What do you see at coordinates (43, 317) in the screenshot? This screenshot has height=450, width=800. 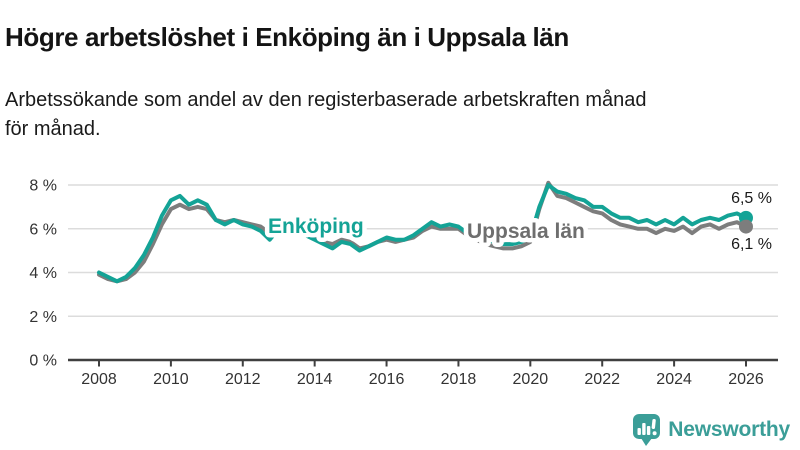 I see `y-tick-label: 2 %` at bounding box center [43, 317].